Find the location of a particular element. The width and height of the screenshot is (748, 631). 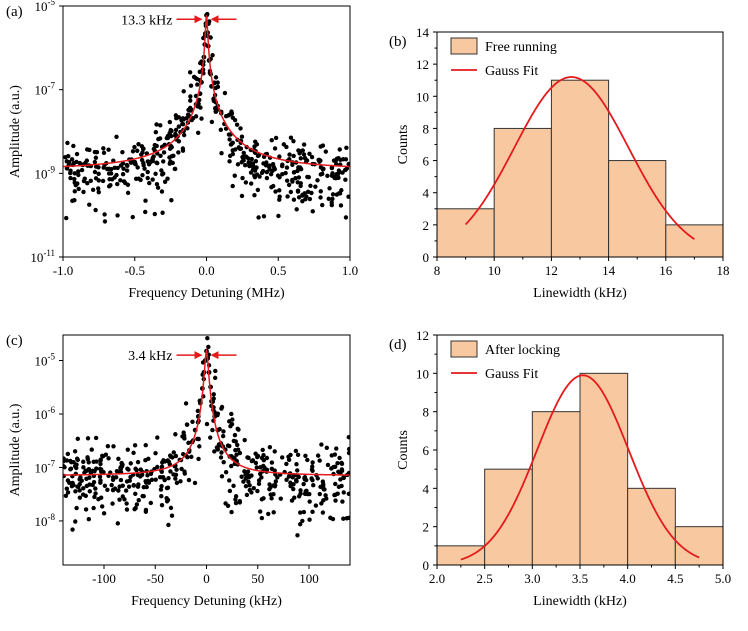

arrow-head-left is located at coordinates (198, 19).